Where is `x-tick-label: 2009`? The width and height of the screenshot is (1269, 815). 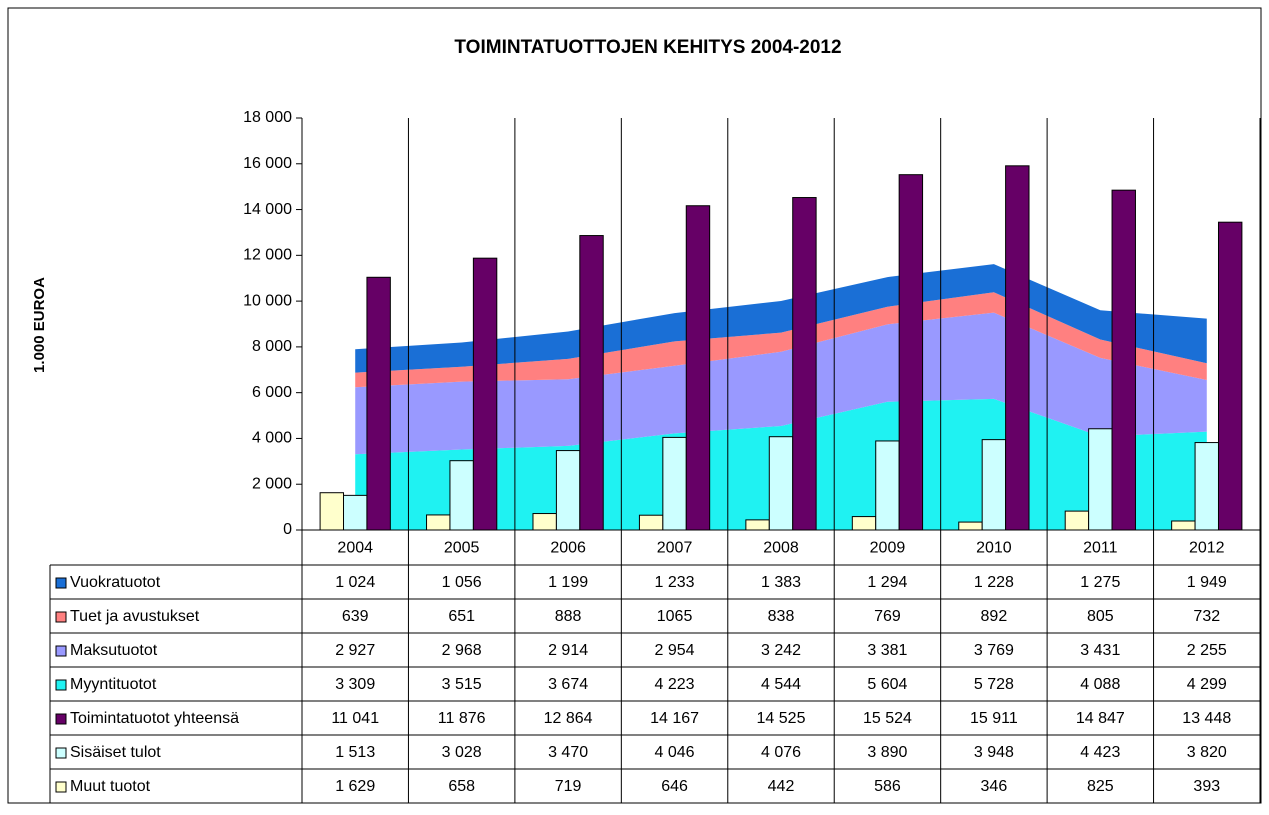
x-tick-label: 2009 is located at coordinates (888, 548).